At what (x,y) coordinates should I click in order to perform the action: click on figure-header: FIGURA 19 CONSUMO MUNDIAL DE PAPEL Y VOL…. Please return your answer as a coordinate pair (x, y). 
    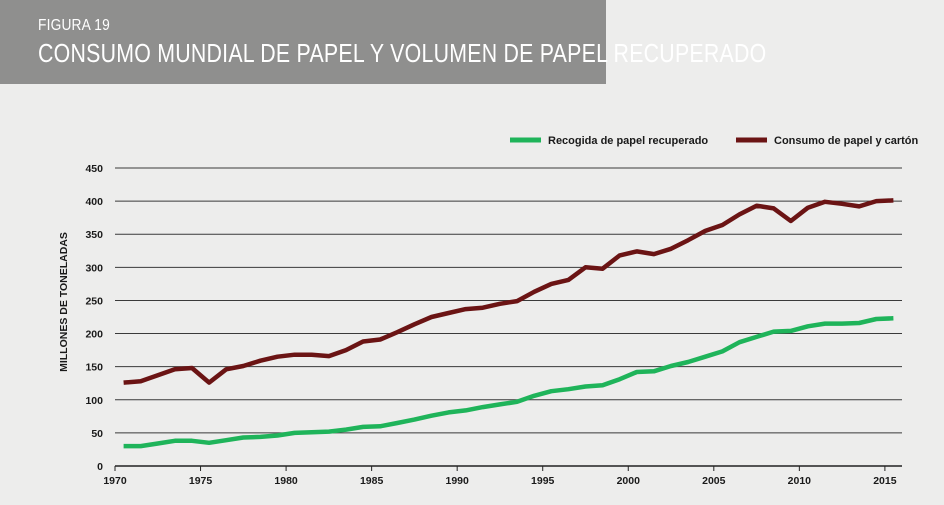
    Looking at the image, I should click on (383, 42).